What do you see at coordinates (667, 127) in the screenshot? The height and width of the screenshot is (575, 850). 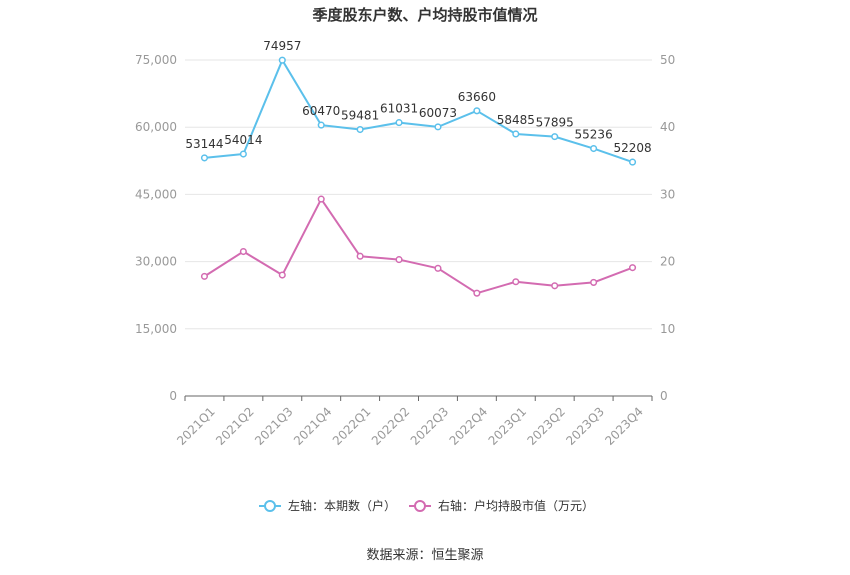 I see `y-right-tick-label: 40` at bounding box center [667, 127].